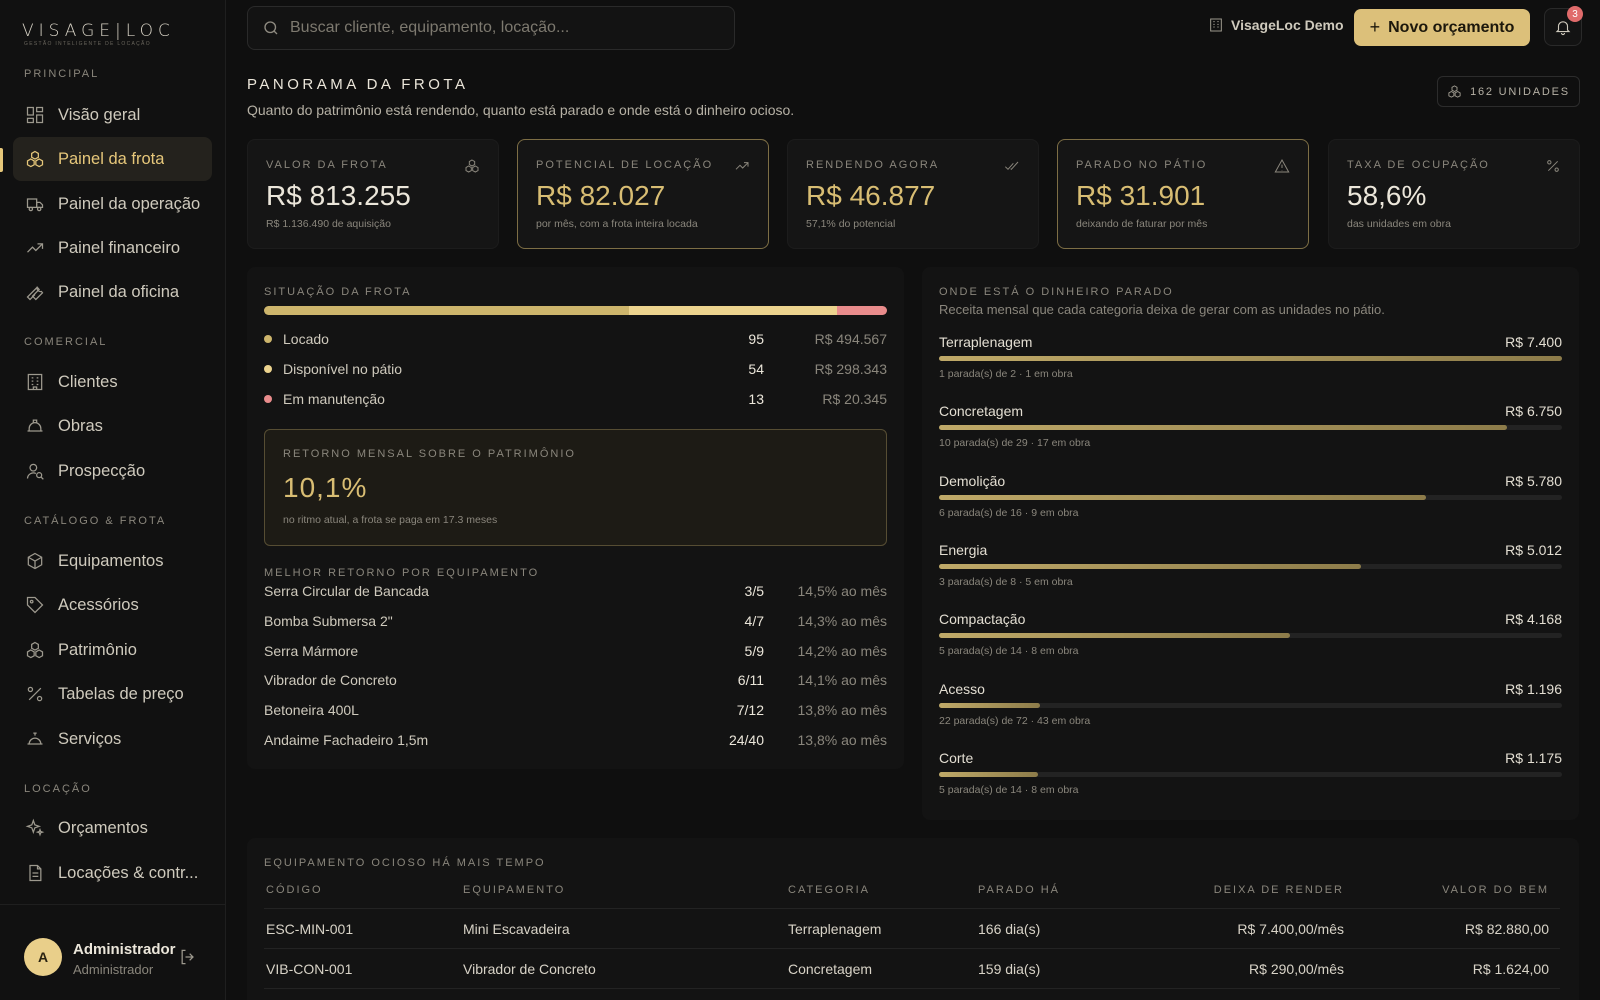 The image size is (1600, 1000). What do you see at coordinates (35, 605) in the screenshot?
I see `tag-icon` at bounding box center [35, 605].